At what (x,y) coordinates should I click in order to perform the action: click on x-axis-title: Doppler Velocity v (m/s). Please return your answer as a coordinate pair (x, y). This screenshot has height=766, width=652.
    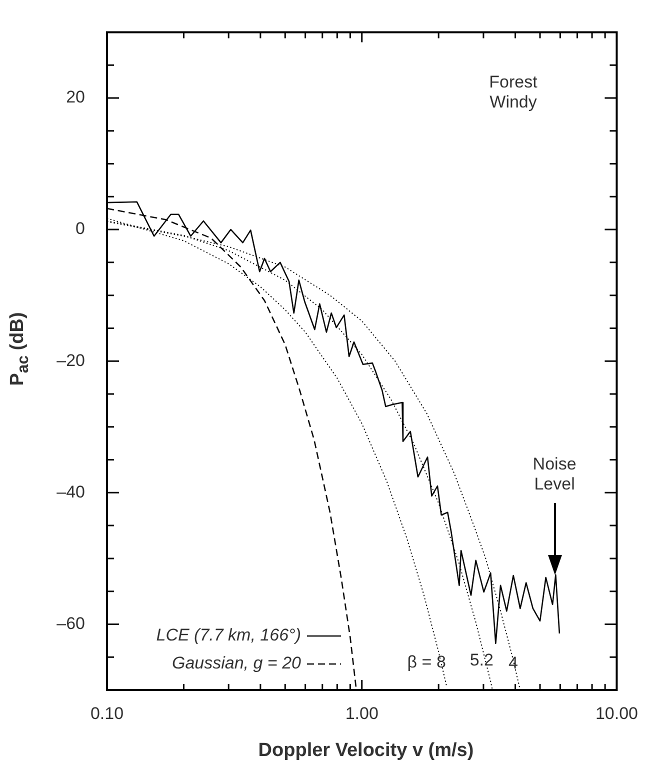
    Looking at the image, I should click on (366, 751).